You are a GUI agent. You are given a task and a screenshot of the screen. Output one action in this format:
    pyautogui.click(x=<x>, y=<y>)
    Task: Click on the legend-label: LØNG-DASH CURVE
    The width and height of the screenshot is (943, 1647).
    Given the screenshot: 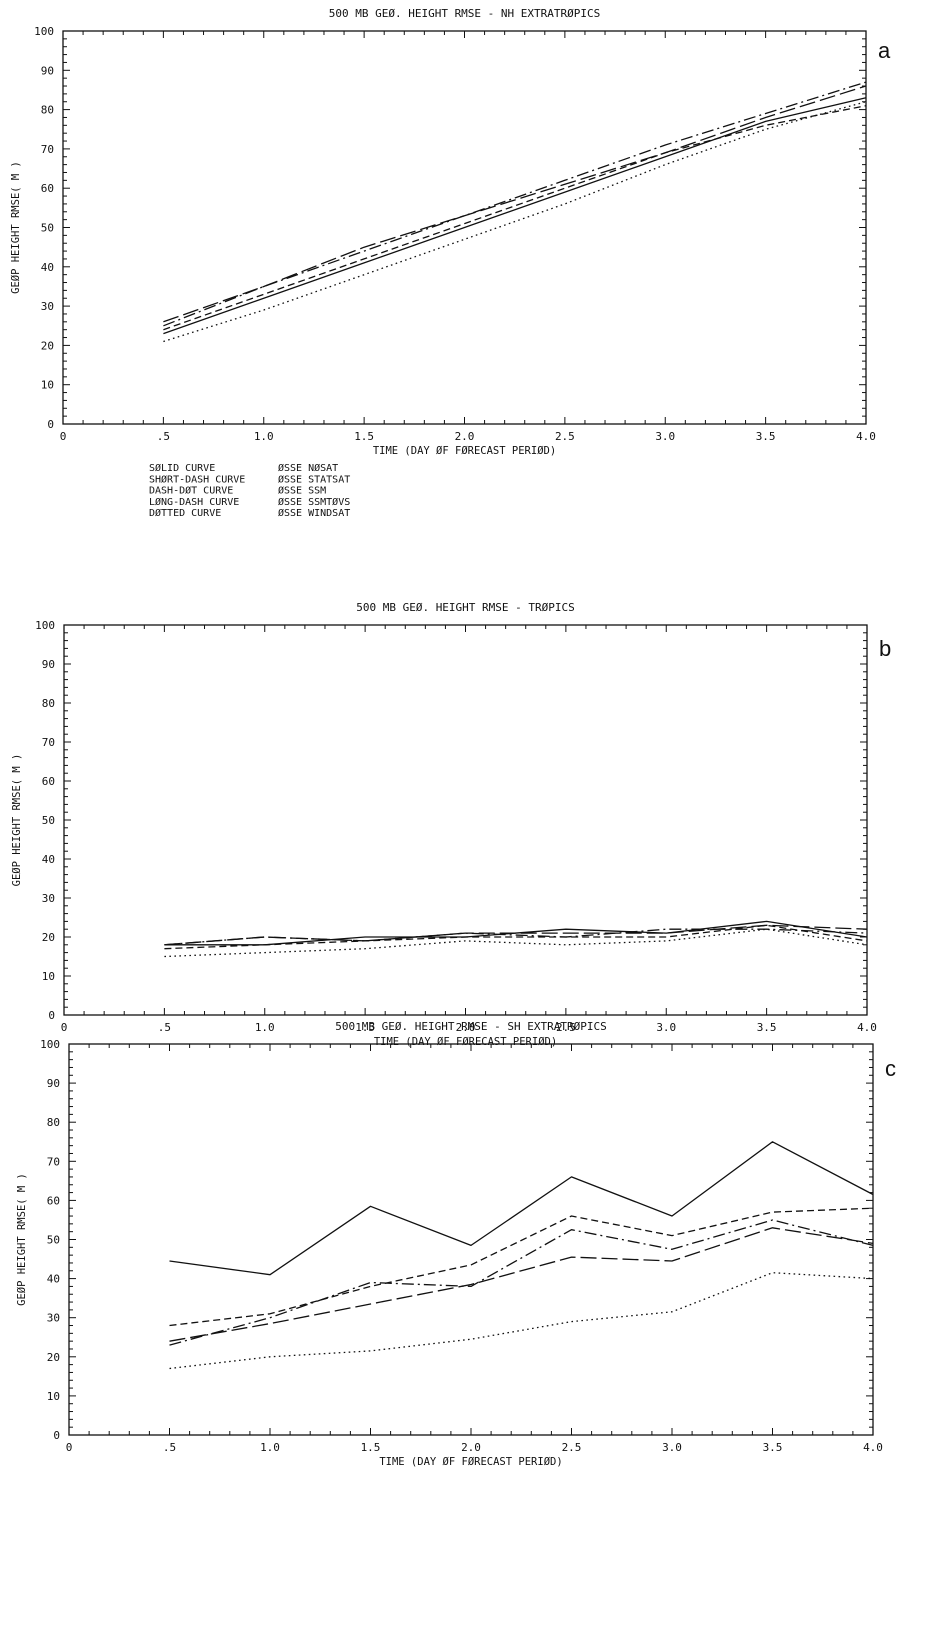 What is the action you would take?
    pyautogui.click(x=194, y=502)
    